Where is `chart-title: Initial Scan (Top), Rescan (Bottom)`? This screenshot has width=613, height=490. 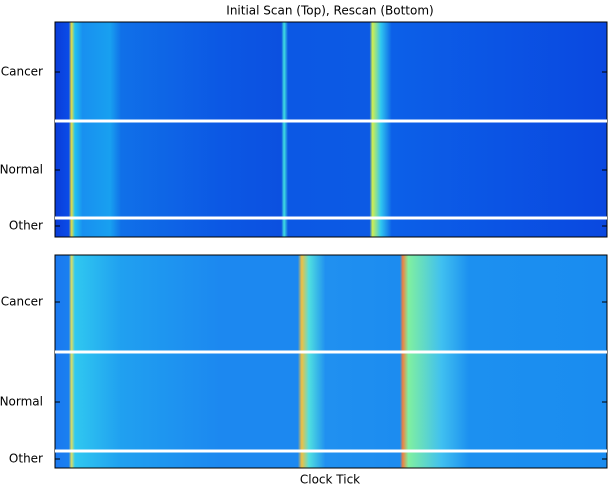
chart-title: Initial Scan (Top), Rescan (Bottom) is located at coordinates (329, 11).